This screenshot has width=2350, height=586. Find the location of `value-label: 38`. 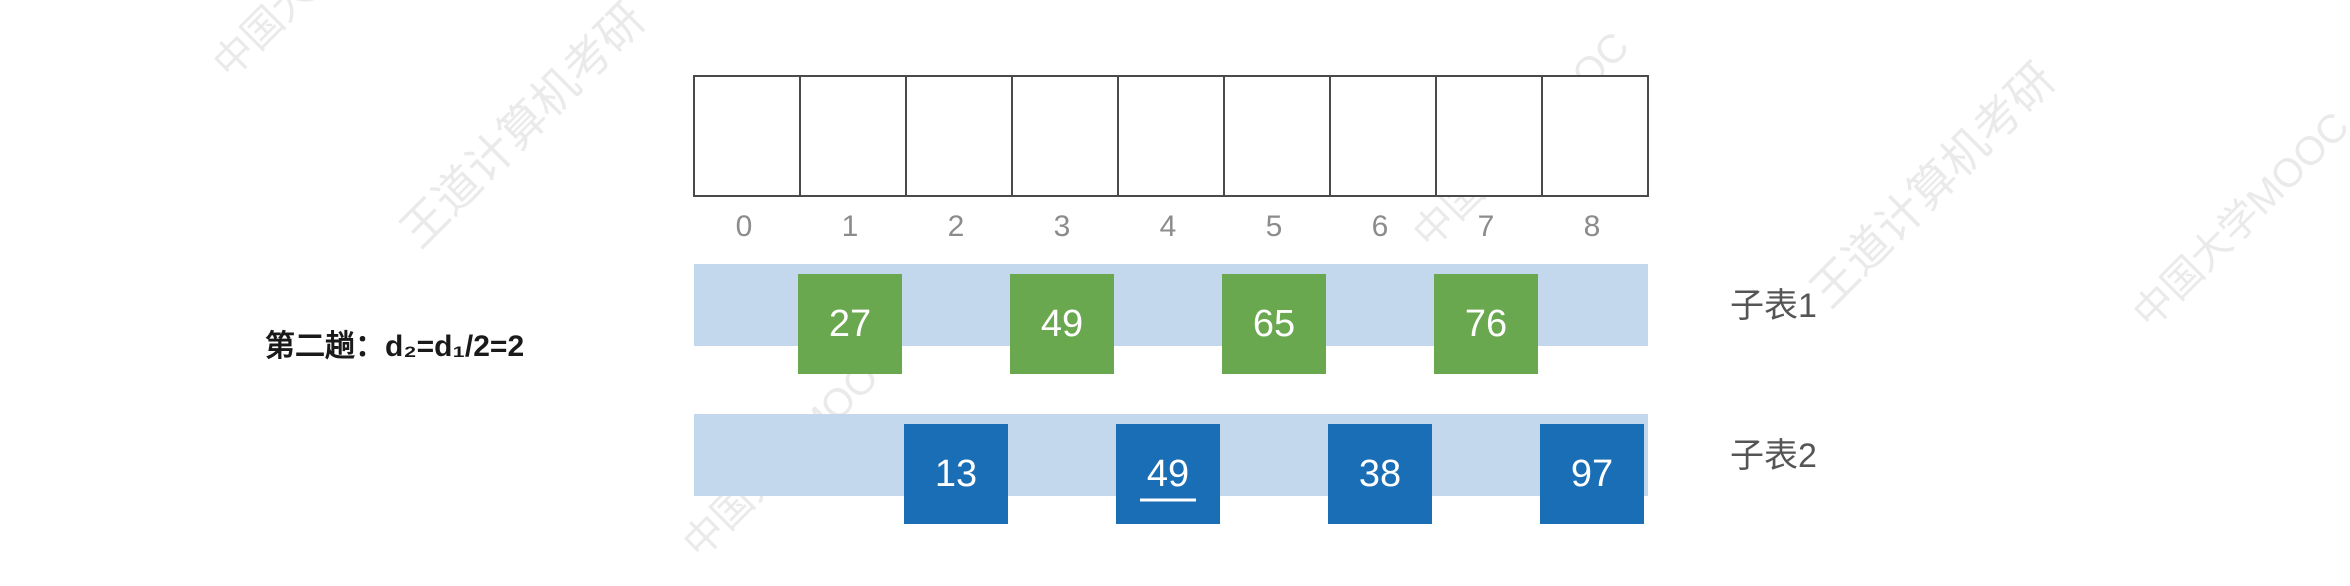

value-label: 38 is located at coordinates (1380, 474).